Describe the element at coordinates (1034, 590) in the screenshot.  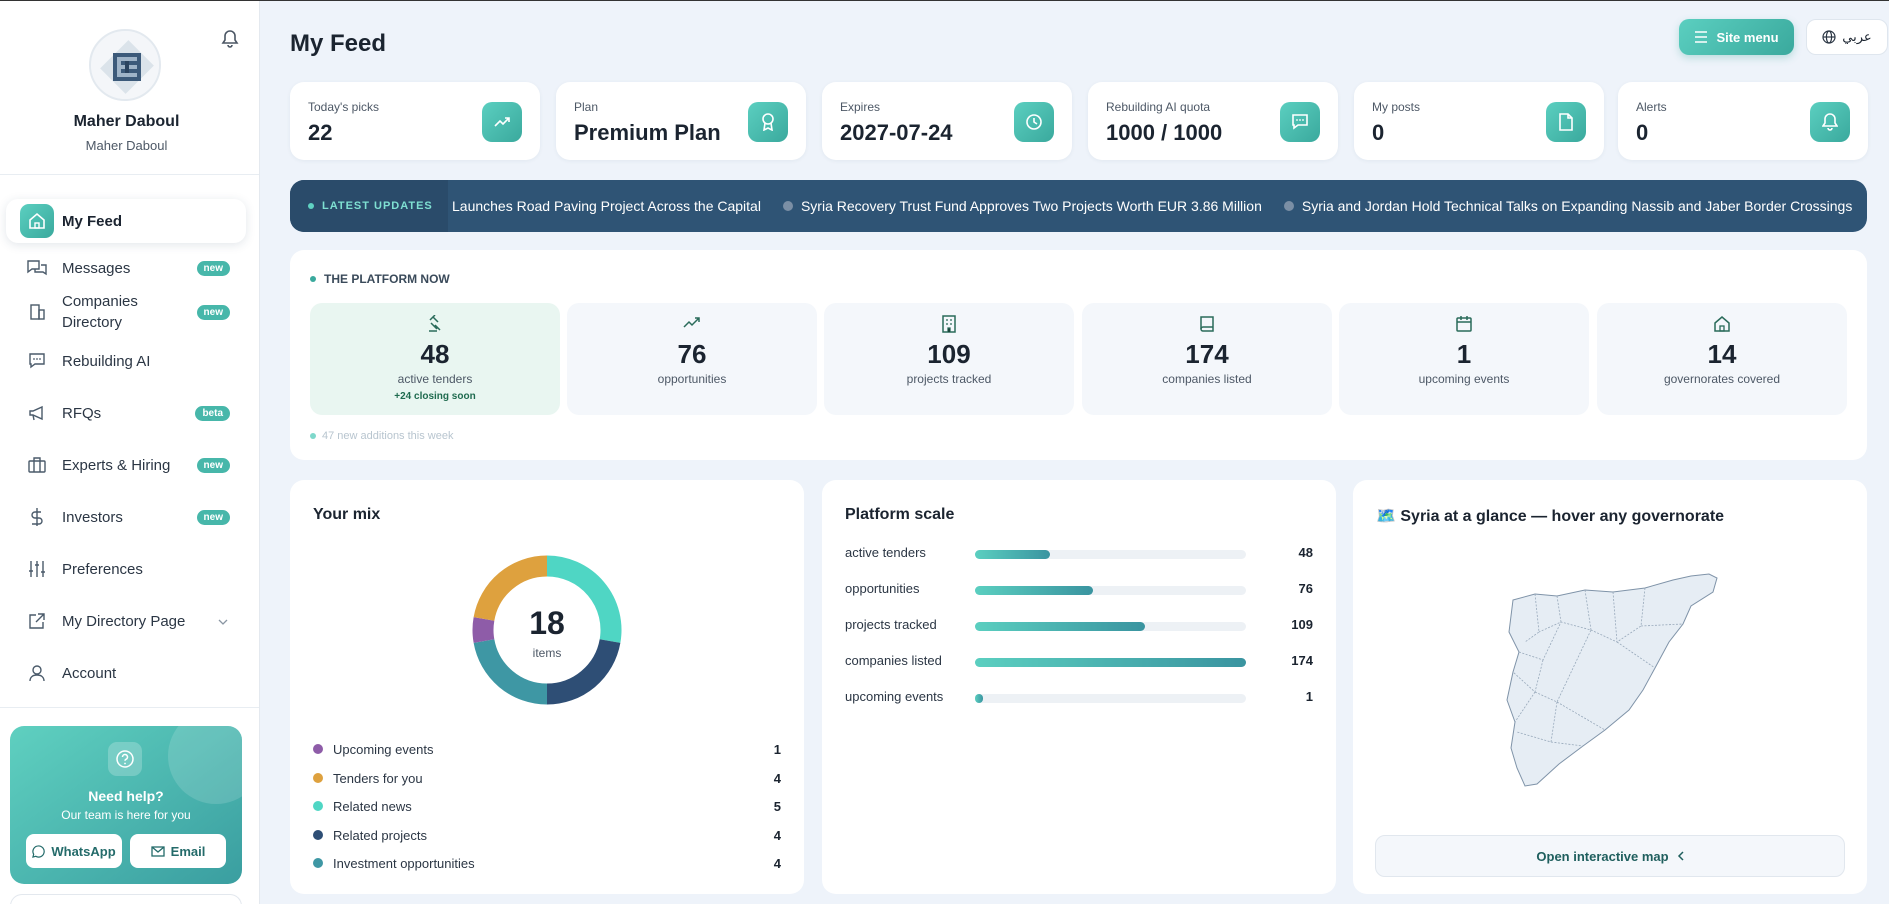
I see `scale-bar` at that location.